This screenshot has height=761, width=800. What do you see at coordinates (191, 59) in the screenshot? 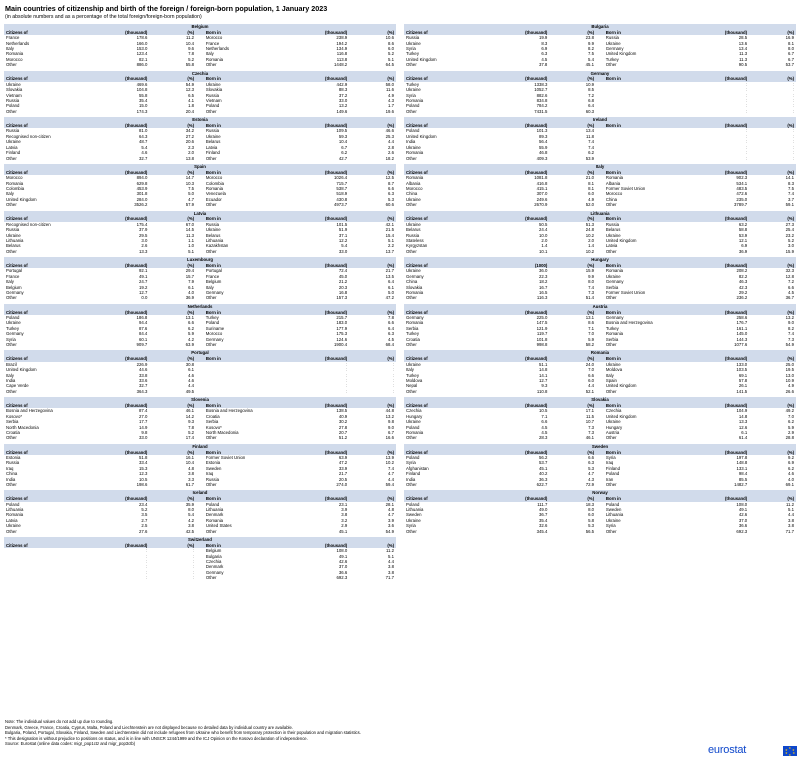
I see `citizens-percent: 5.2` at bounding box center [191, 59].